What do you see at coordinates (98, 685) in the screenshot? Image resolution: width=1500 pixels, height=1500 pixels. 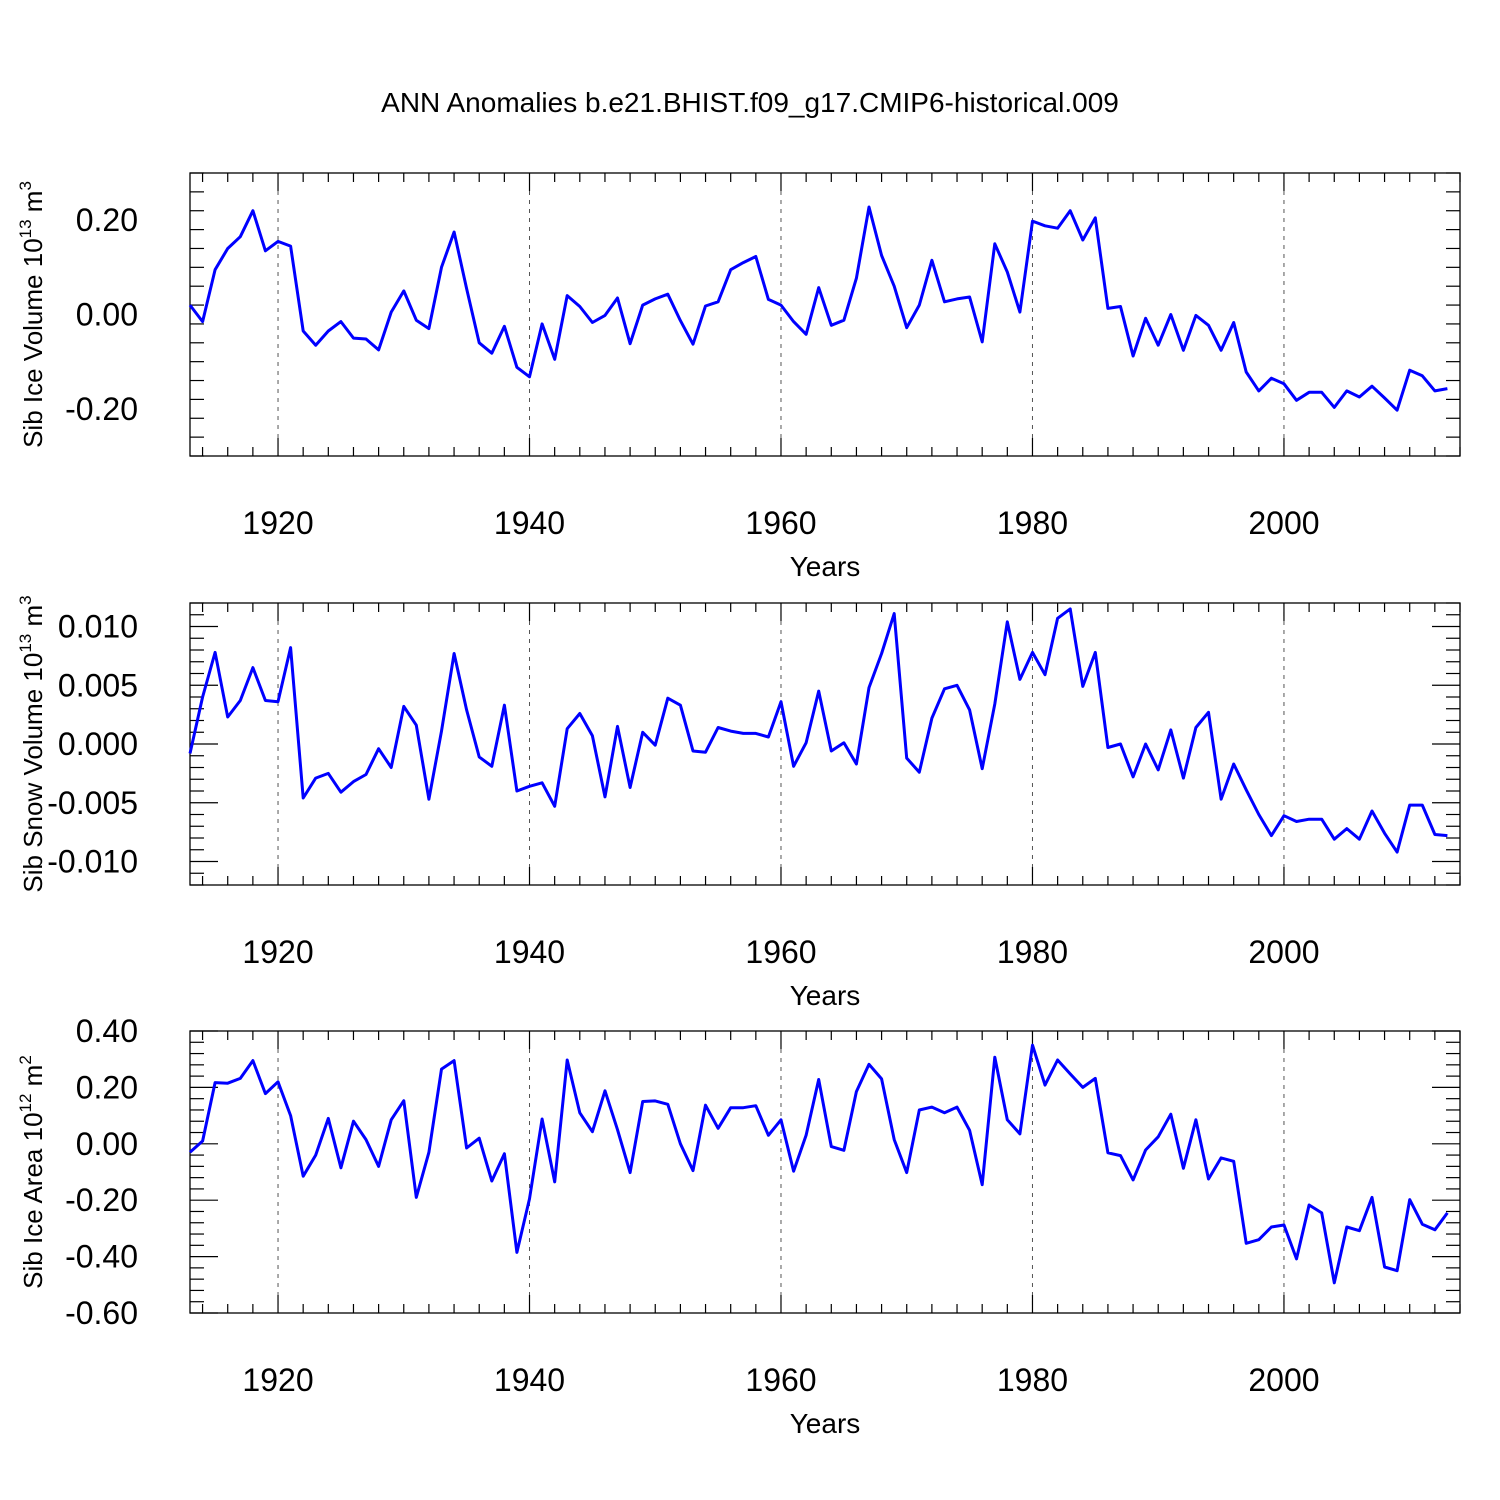 I see `y-tick-label: 0.005` at bounding box center [98, 685].